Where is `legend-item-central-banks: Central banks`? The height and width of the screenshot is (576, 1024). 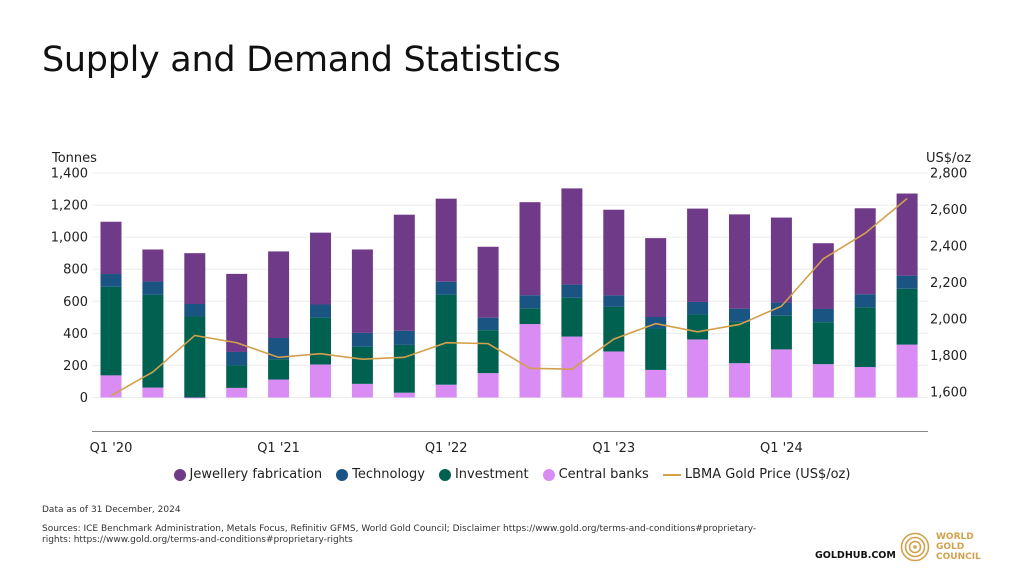
legend-item-central-banks: Central banks is located at coordinates (595, 474).